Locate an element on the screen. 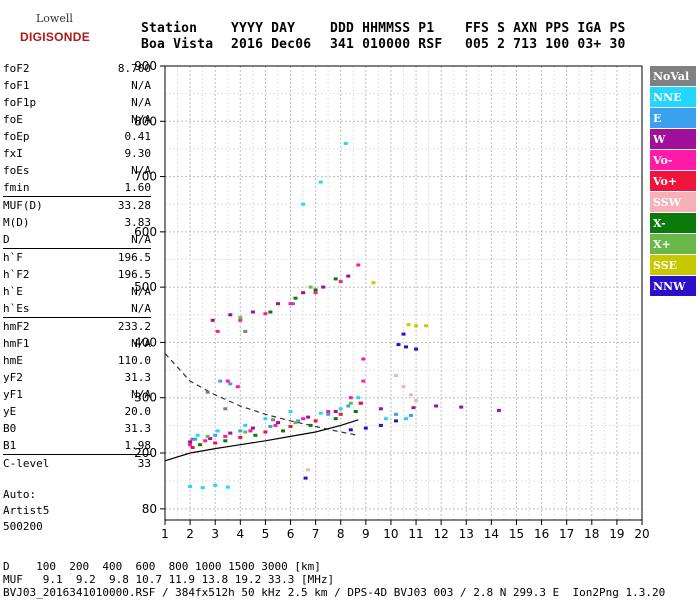 This screenshot has width=700, height=600. x-tick-label: 3 is located at coordinates (215, 534).